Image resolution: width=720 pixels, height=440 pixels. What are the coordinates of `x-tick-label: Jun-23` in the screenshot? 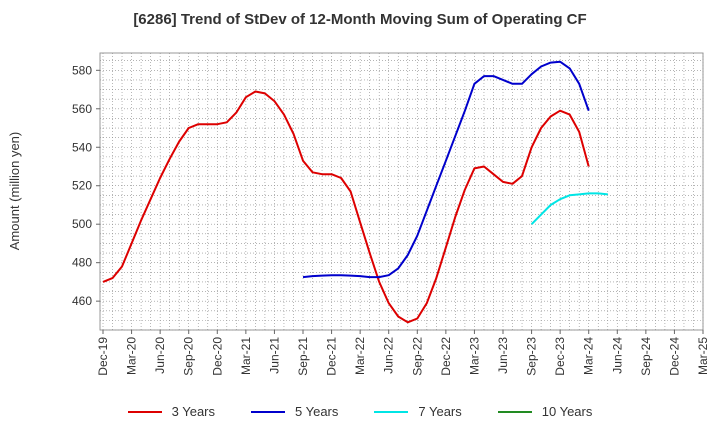 It's located at (503, 355).